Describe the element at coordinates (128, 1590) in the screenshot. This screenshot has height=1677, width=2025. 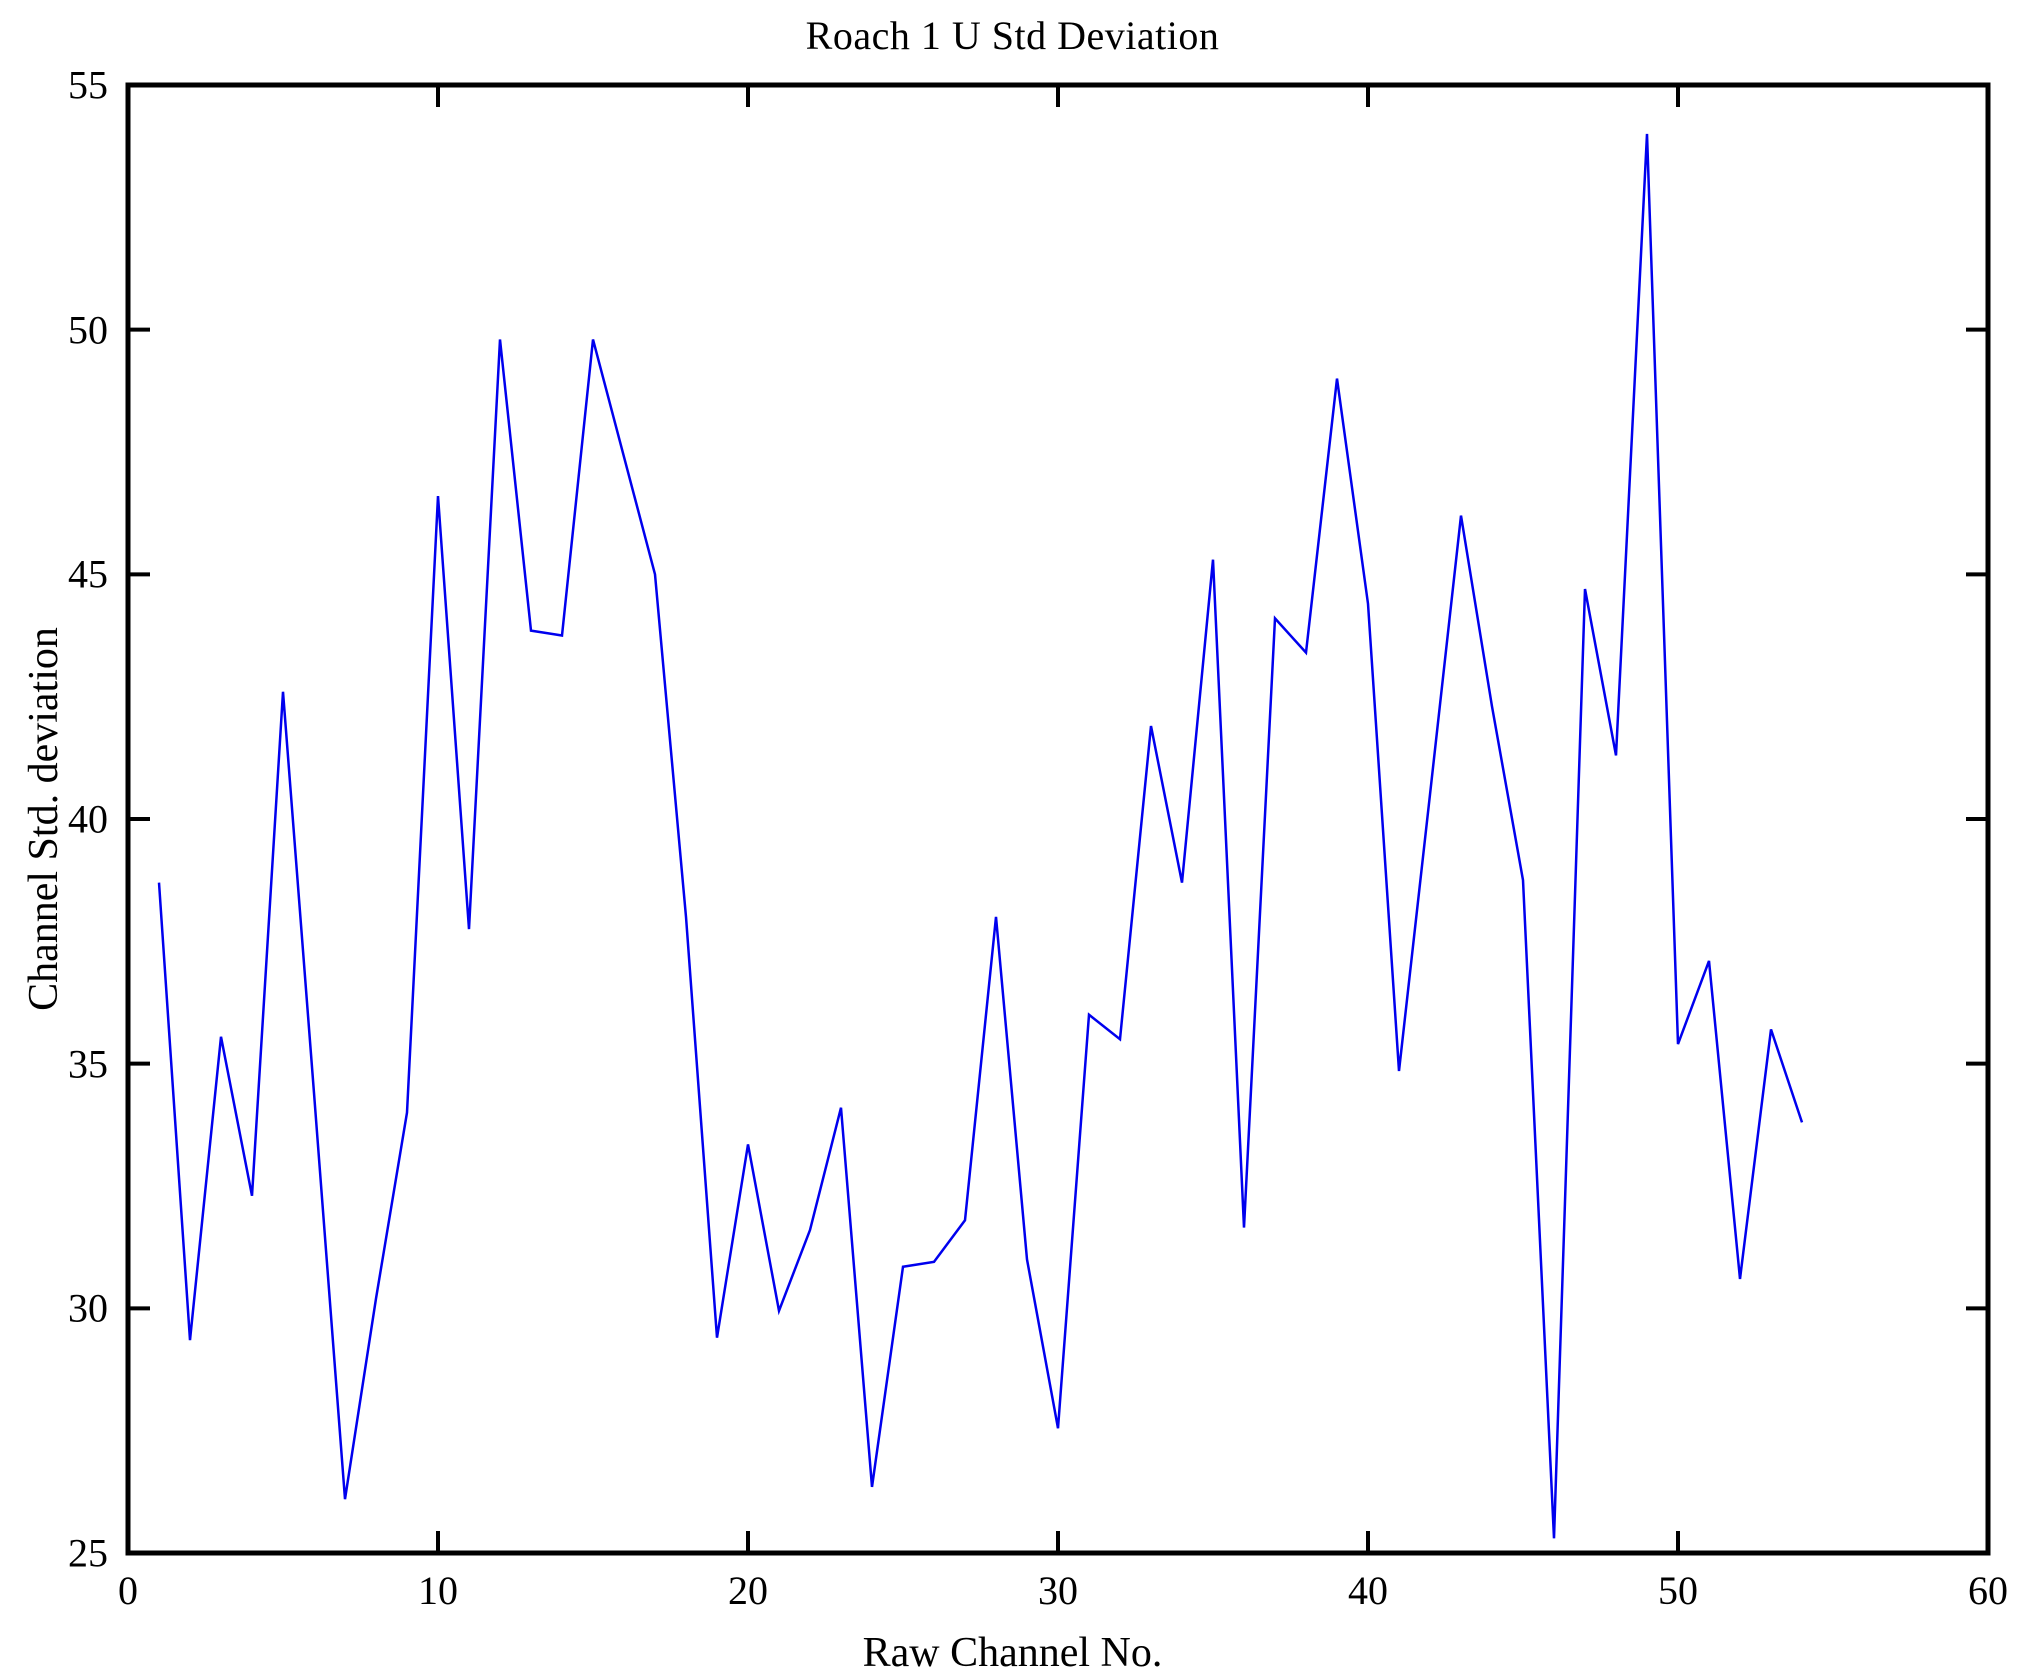
I see `x-tick-label: 0` at that location.